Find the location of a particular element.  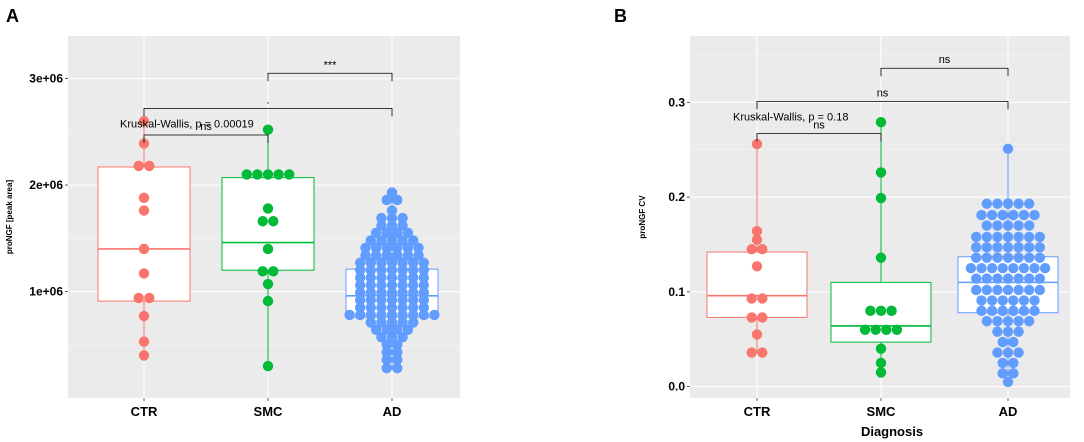

panel-letter: B is located at coordinates (620, 16).